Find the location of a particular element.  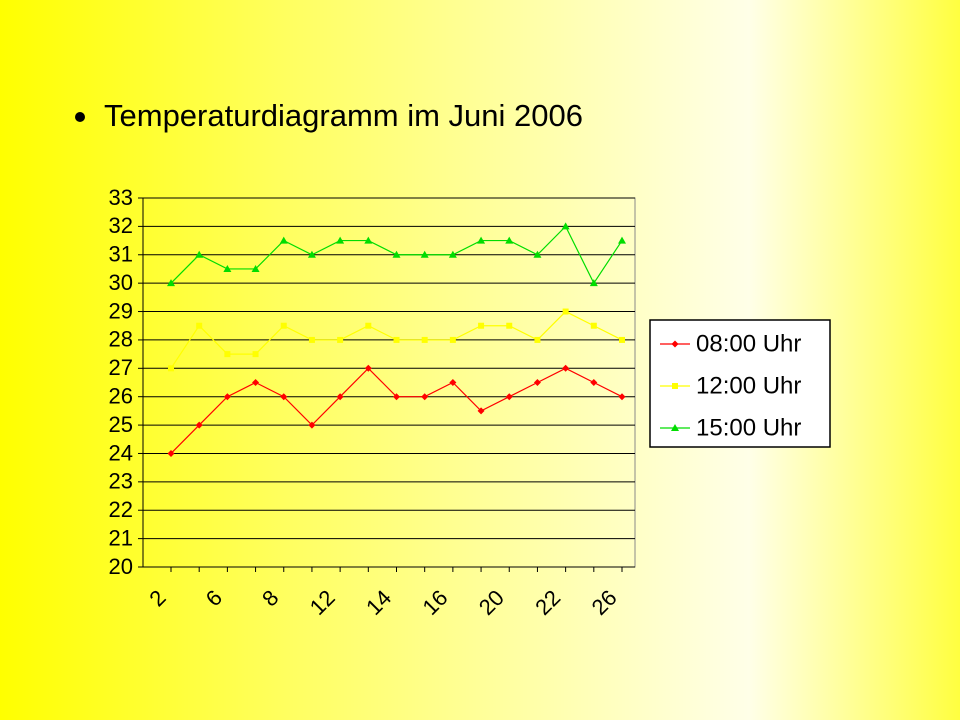

y-tick-label: 25 is located at coordinates (121, 424).